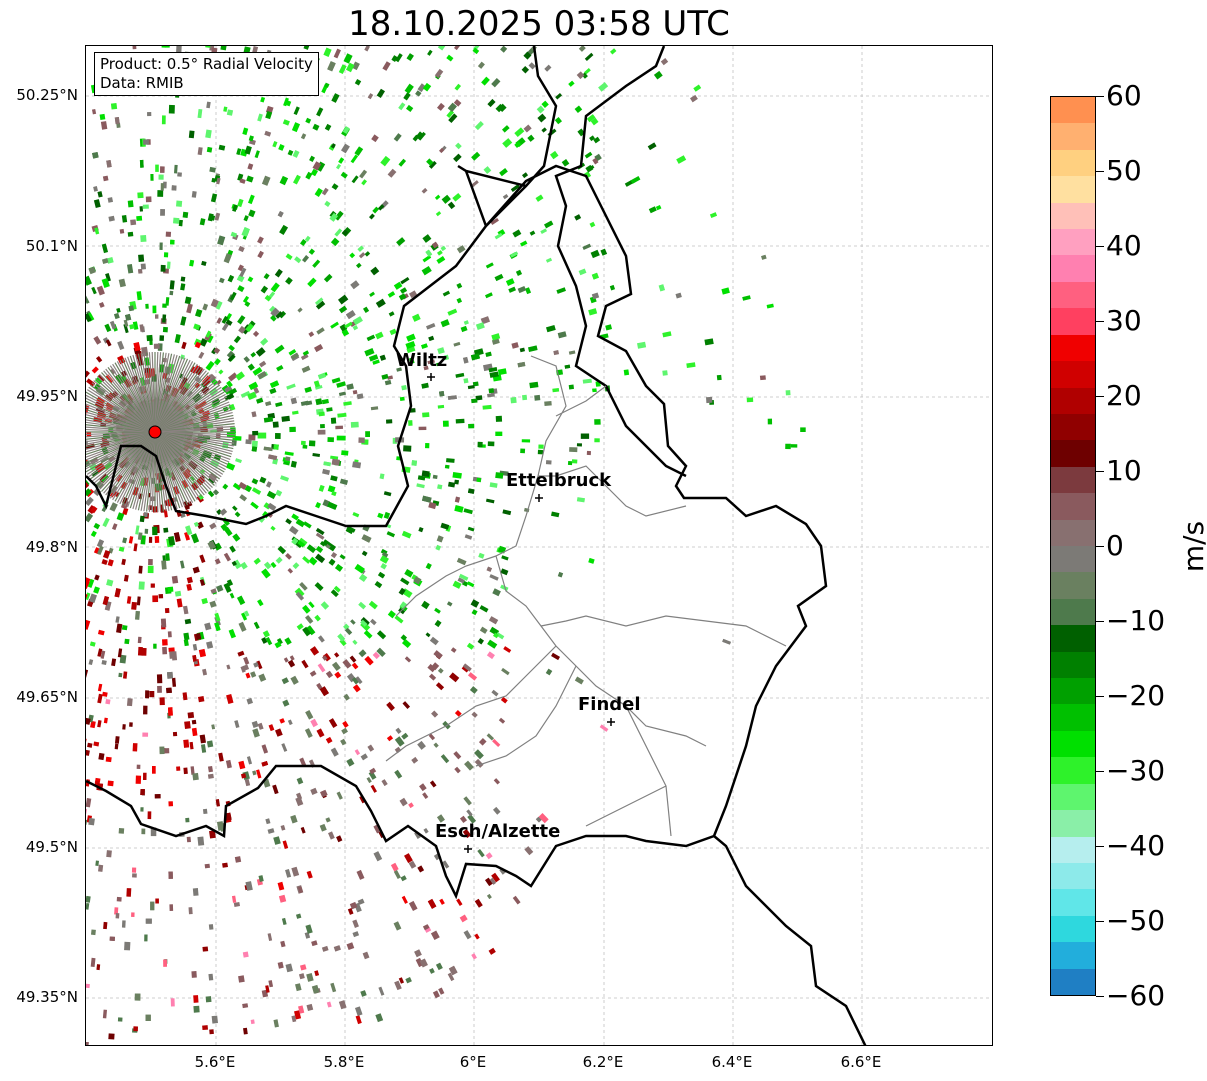 The image size is (1207, 1081). Describe the element at coordinates (603, 1062) in the screenshot. I see `lon-tick-label: 6.2°E` at that location.